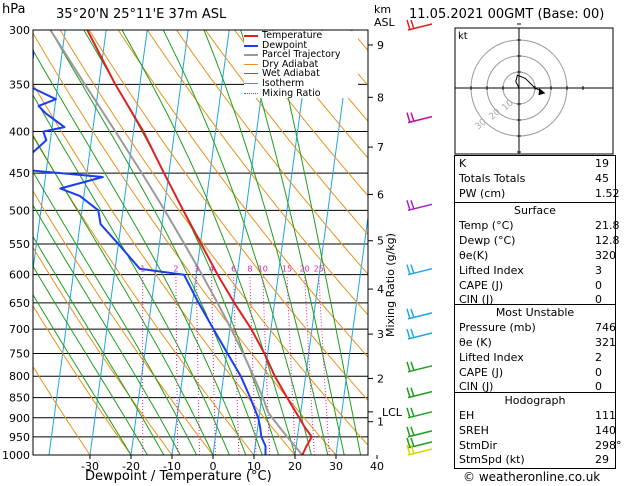 The width and height of the screenshot is (629, 486). What do you see at coordinates (305, 269) in the screenshot?
I see `mixing-ratio-label: 20` at bounding box center [305, 269].